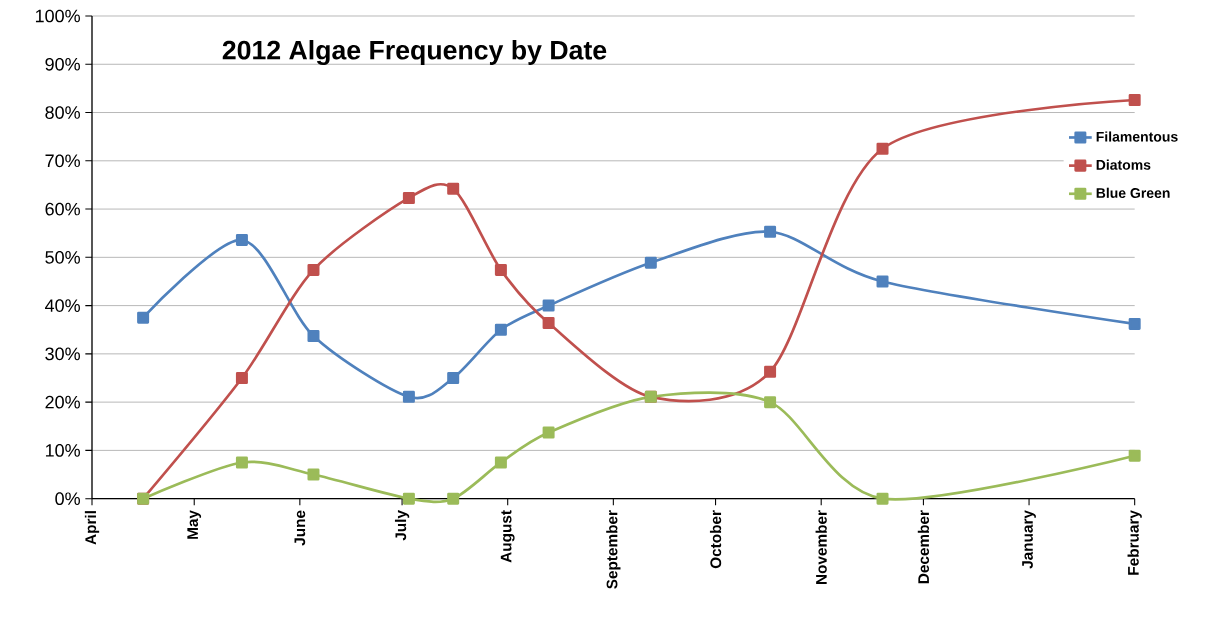 This screenshot has height=636, width=1229. I want to click on y-tick-label: 0%, so click(67, 499).